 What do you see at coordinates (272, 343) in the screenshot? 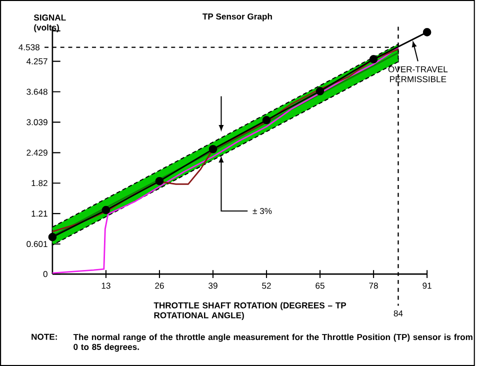
I see `text: The normal range of the throttle angle measurement for the Throttle Position (TP) sensor is from 0 to 85 degrees.` at bounding box center [272, 343].